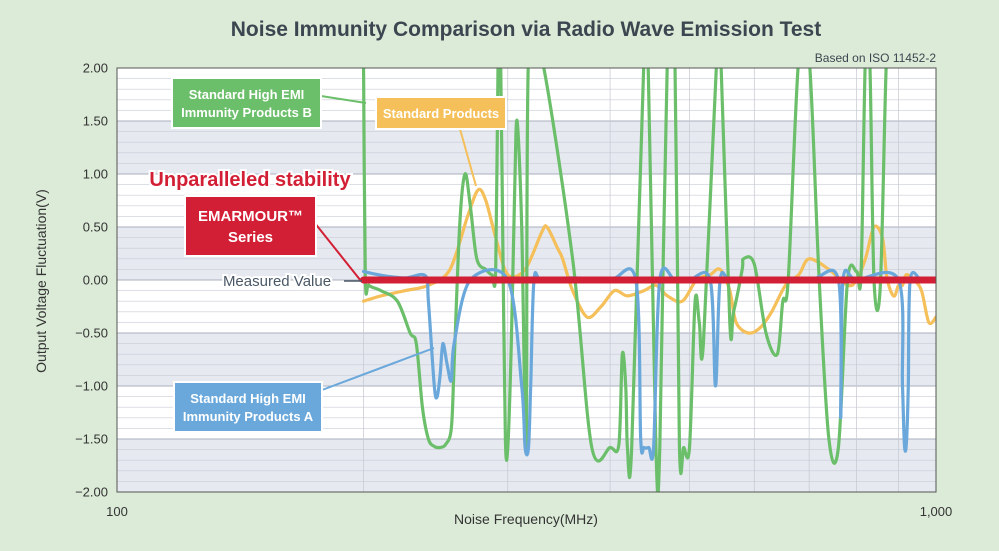  I want to click on label-emarmour-leader, so click(337, 251).